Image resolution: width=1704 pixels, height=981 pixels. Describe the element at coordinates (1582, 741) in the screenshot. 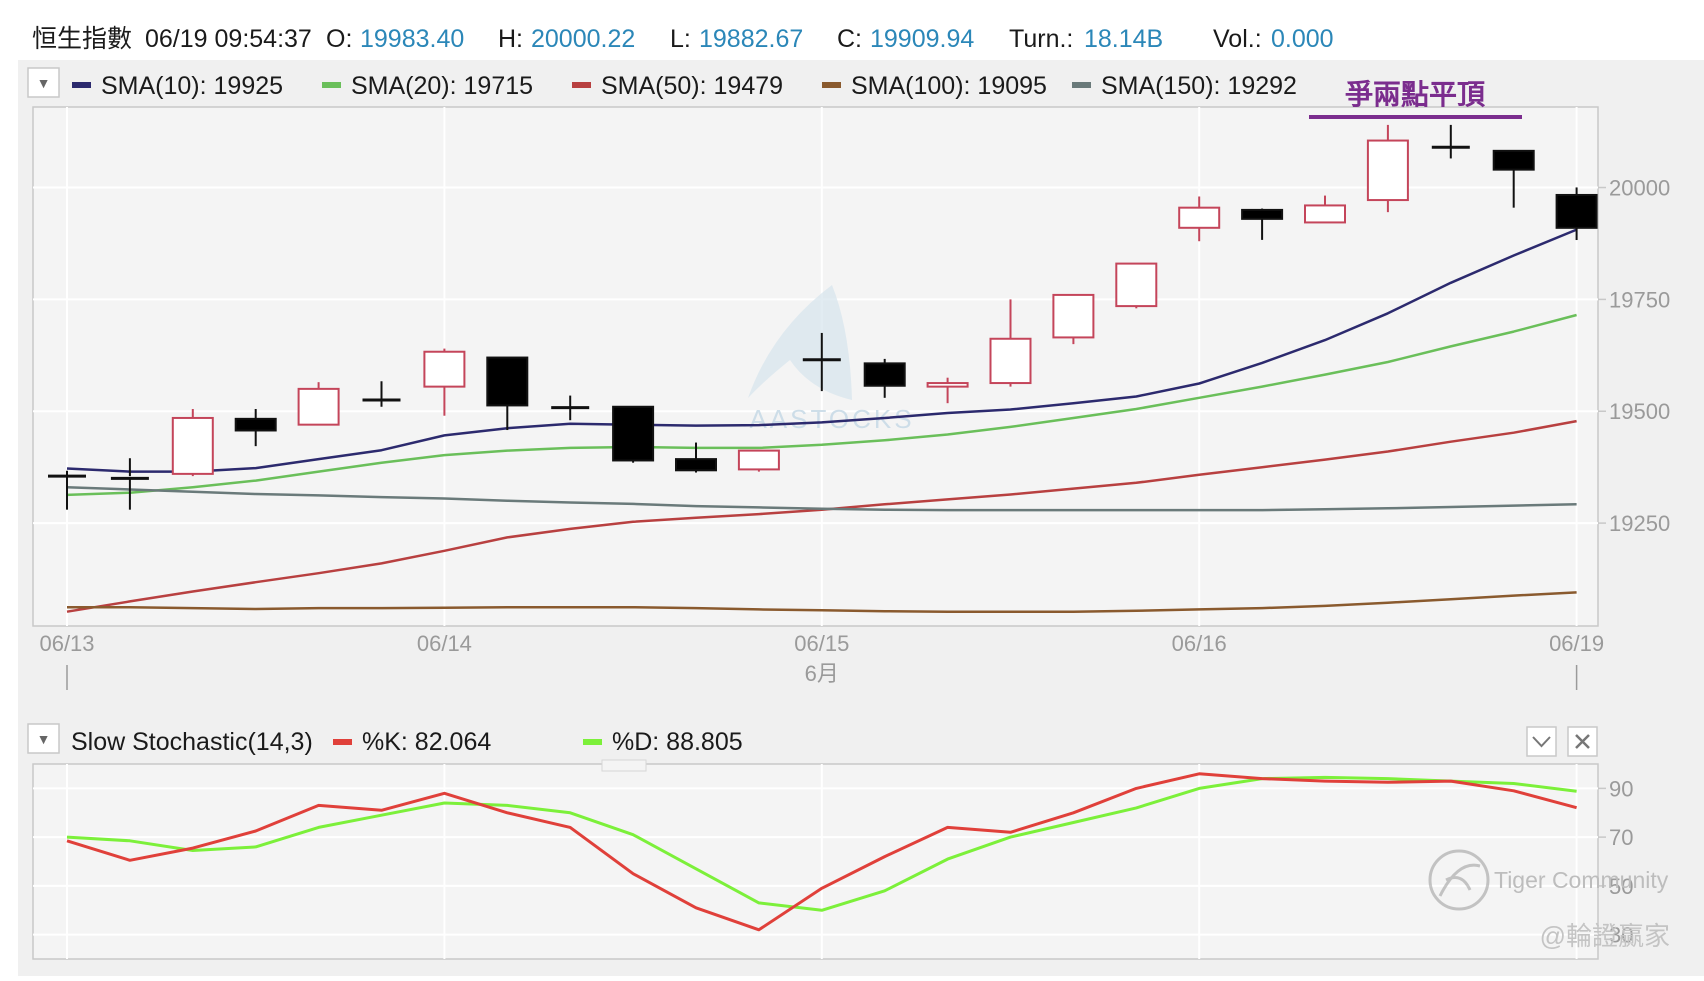

I see `close-icon` at that location.